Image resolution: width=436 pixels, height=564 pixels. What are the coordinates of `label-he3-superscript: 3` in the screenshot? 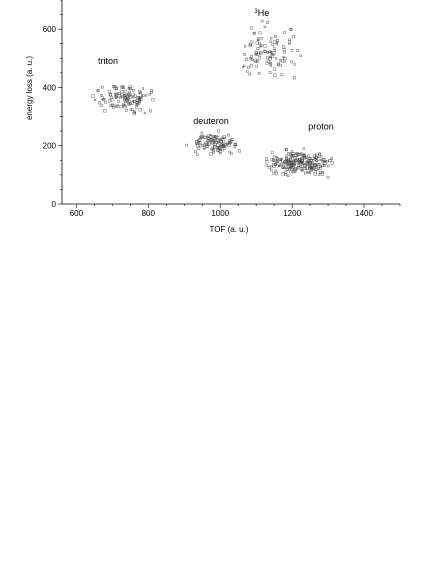 It's located at (256, 12).